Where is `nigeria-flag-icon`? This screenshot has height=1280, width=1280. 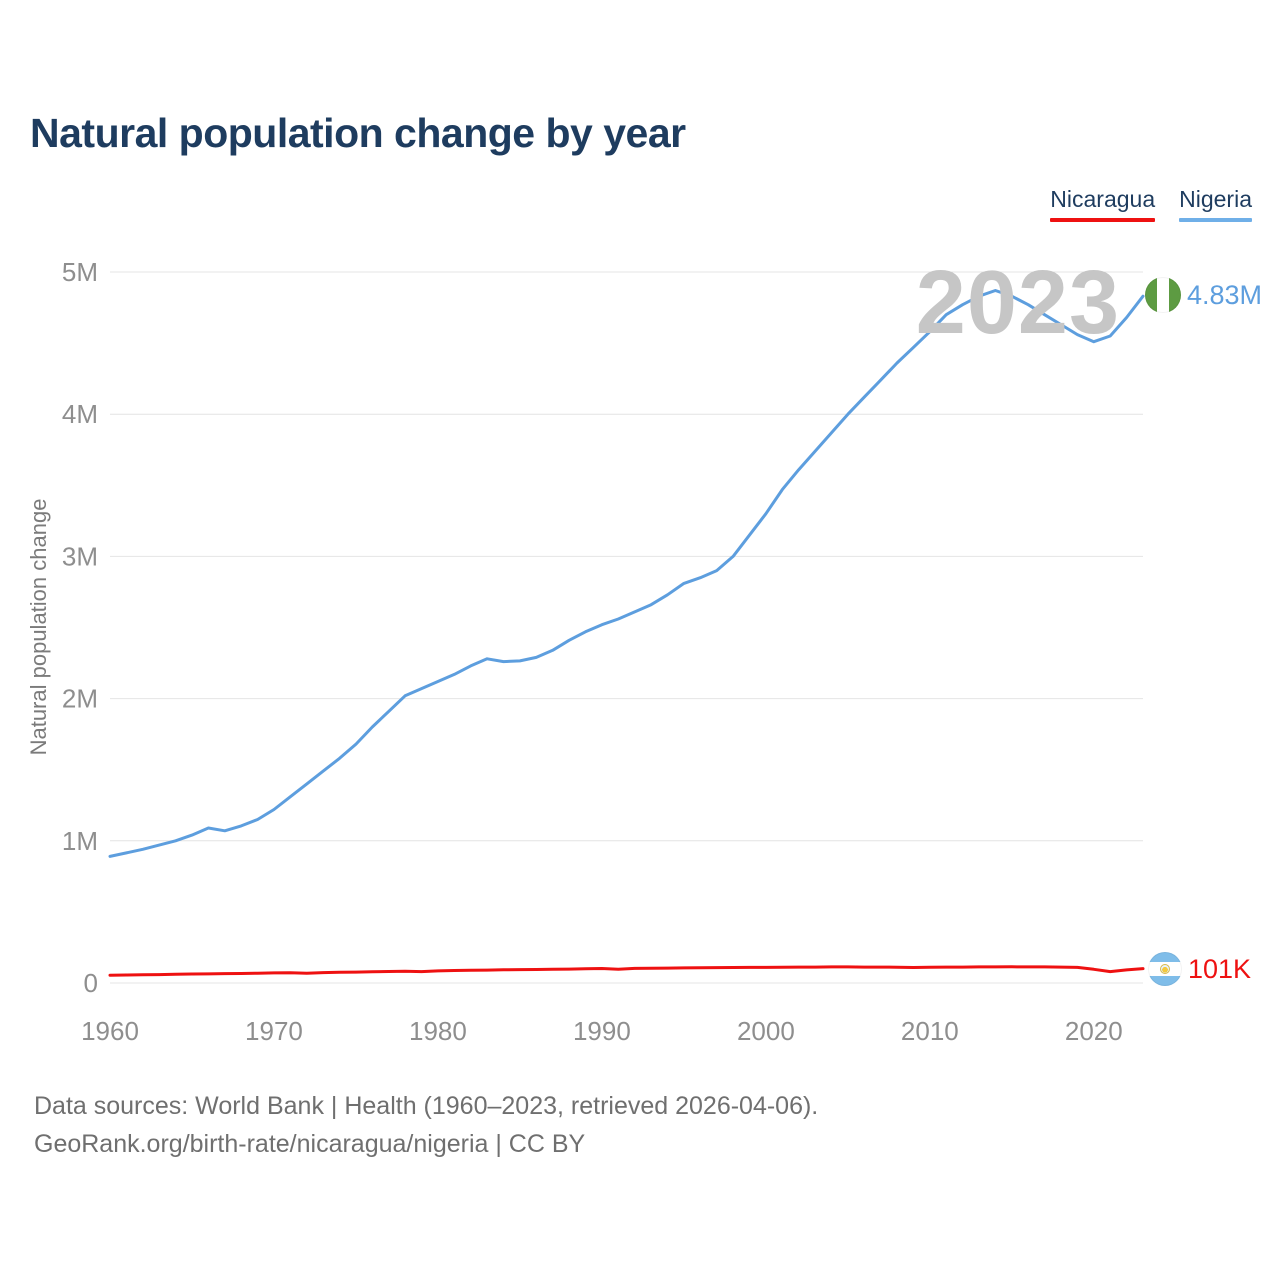 nigeria-flag-icon is located at coordinates (1163, 295).